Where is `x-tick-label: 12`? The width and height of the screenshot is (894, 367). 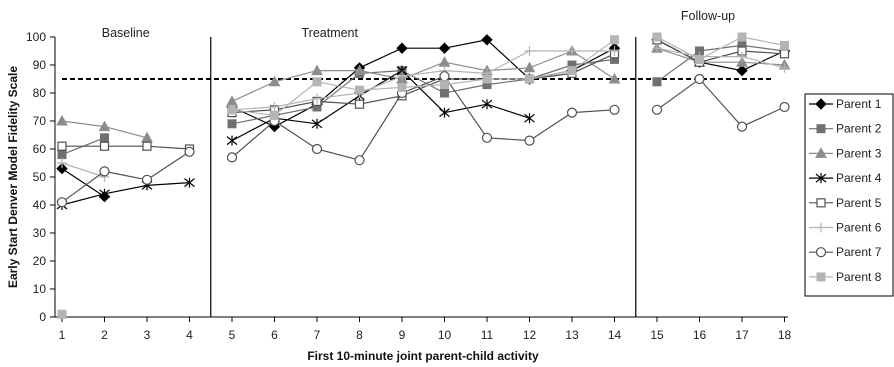
x-tick-label: 12 is located at coordinates (530, 335).